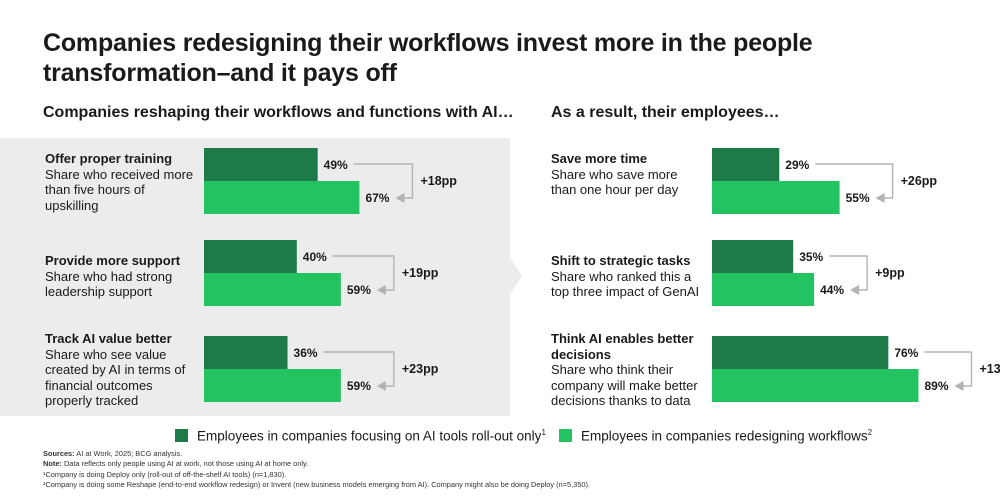 The image size is (1000, 497). Describe the element at coordinates (858, 198) in the screenshot. I see `value-label-redesign: 55%` at that location.